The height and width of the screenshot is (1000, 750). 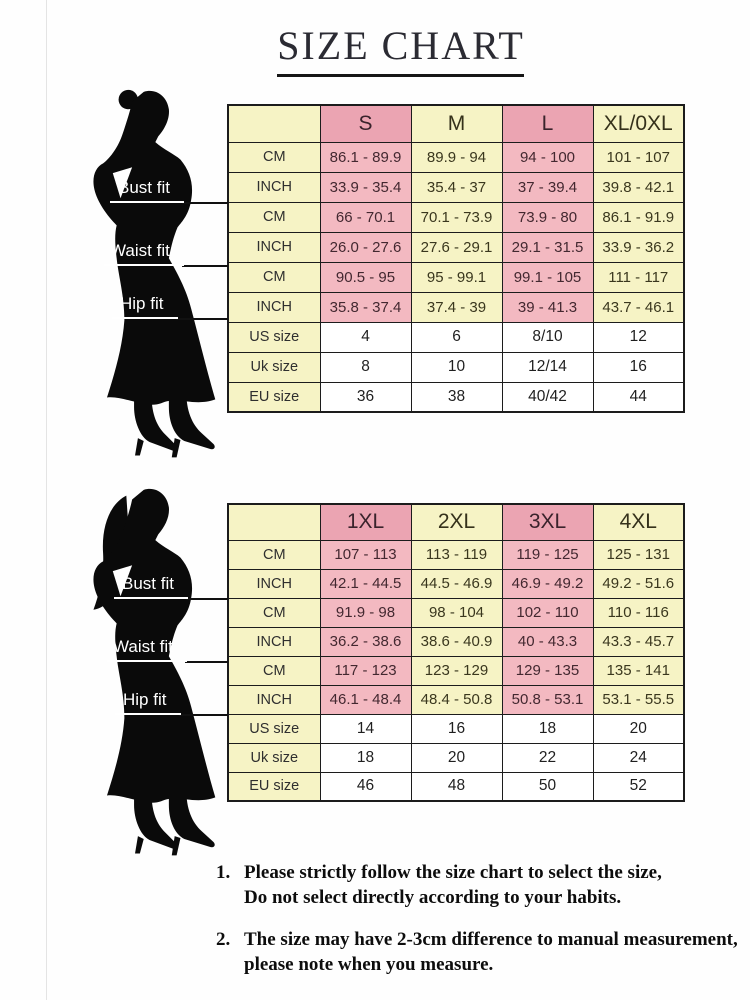 What do you see at coordinates (638, 522) in the screenshot?
I see `size-column-header: 4XL` at bounding box center [638, 522].